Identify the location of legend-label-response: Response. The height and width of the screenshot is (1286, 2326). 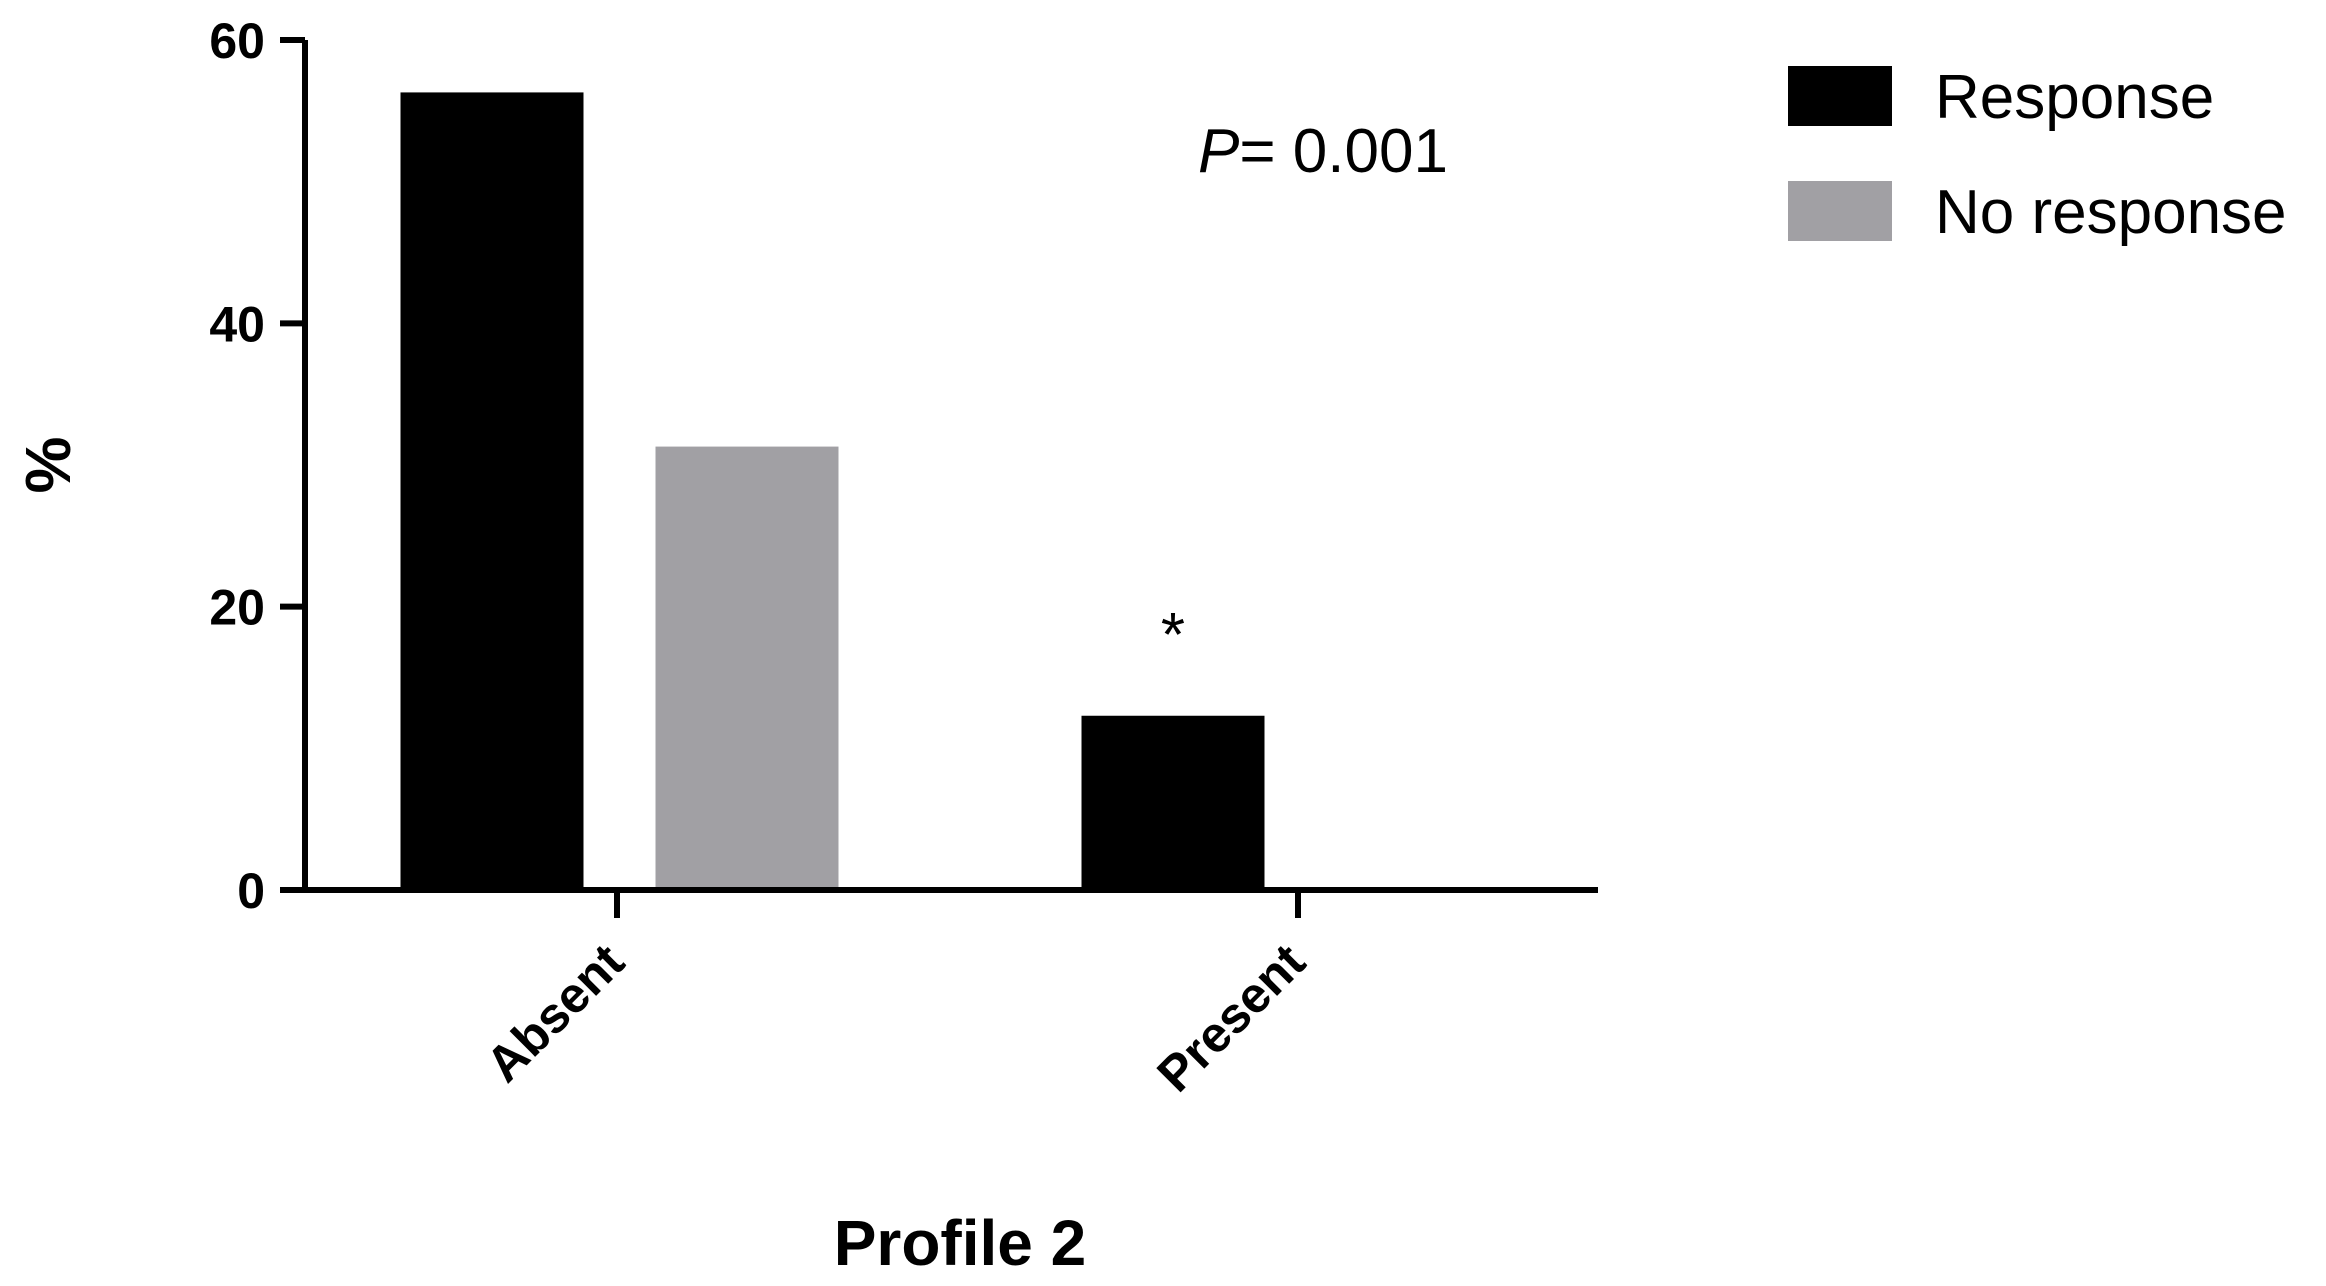
(2074, 97).